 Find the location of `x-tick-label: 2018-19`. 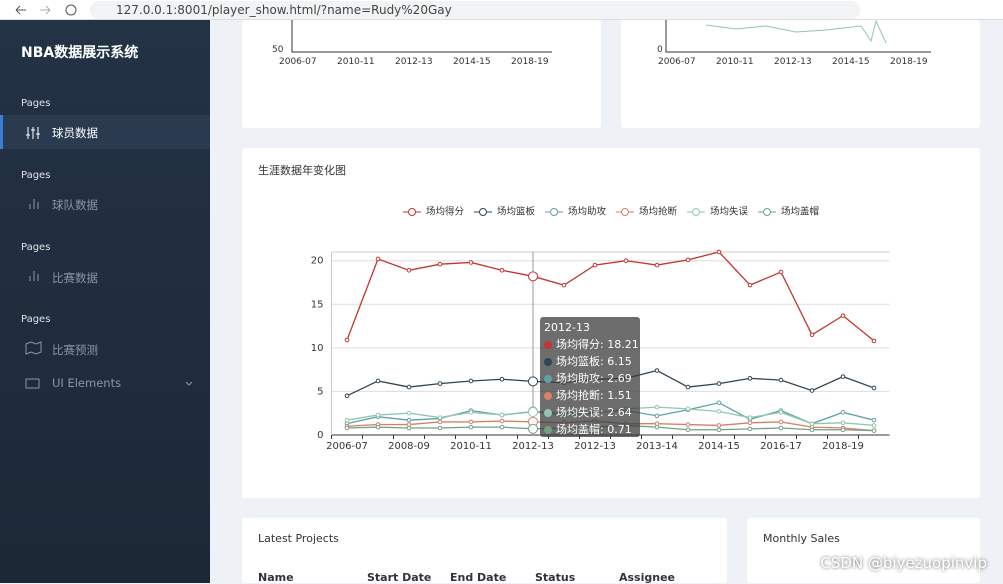

x-tick-label: 2018-19 is located at coordinates (843, 446).